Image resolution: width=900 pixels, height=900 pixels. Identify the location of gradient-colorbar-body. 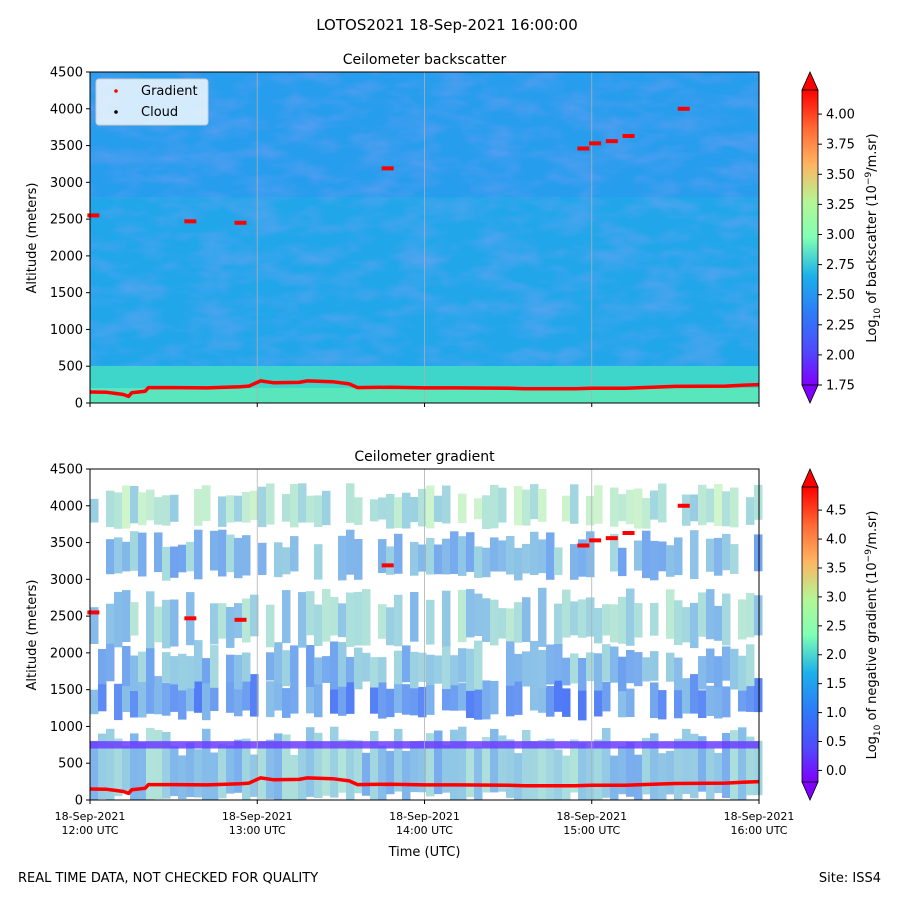
(810, 634).